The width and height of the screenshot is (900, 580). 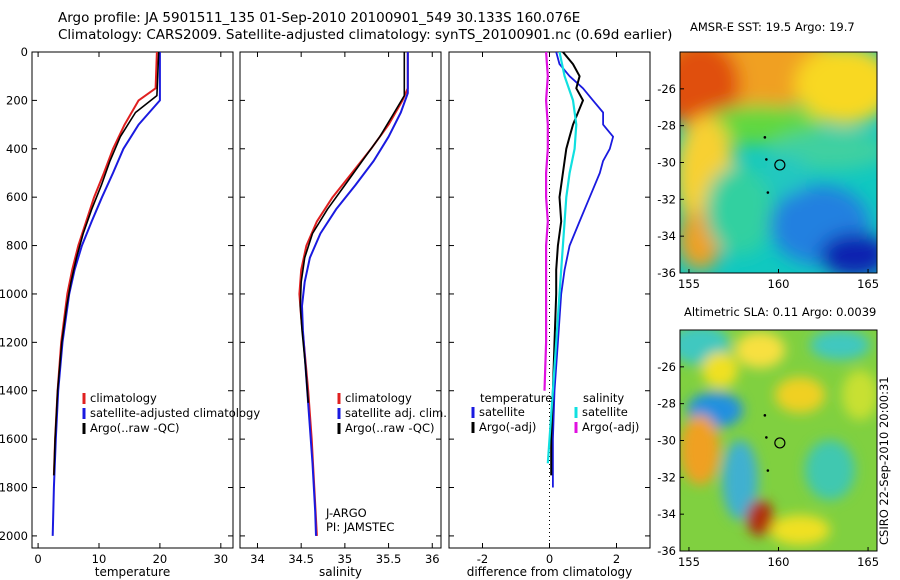 I want to click on diff-legend-temperature-header: temperature, so click(x=516, y=398).